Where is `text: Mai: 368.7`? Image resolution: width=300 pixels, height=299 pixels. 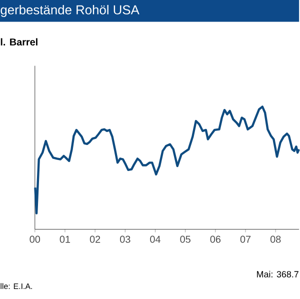 text: Mai: 368.7 is located at coordinates (277, 274).